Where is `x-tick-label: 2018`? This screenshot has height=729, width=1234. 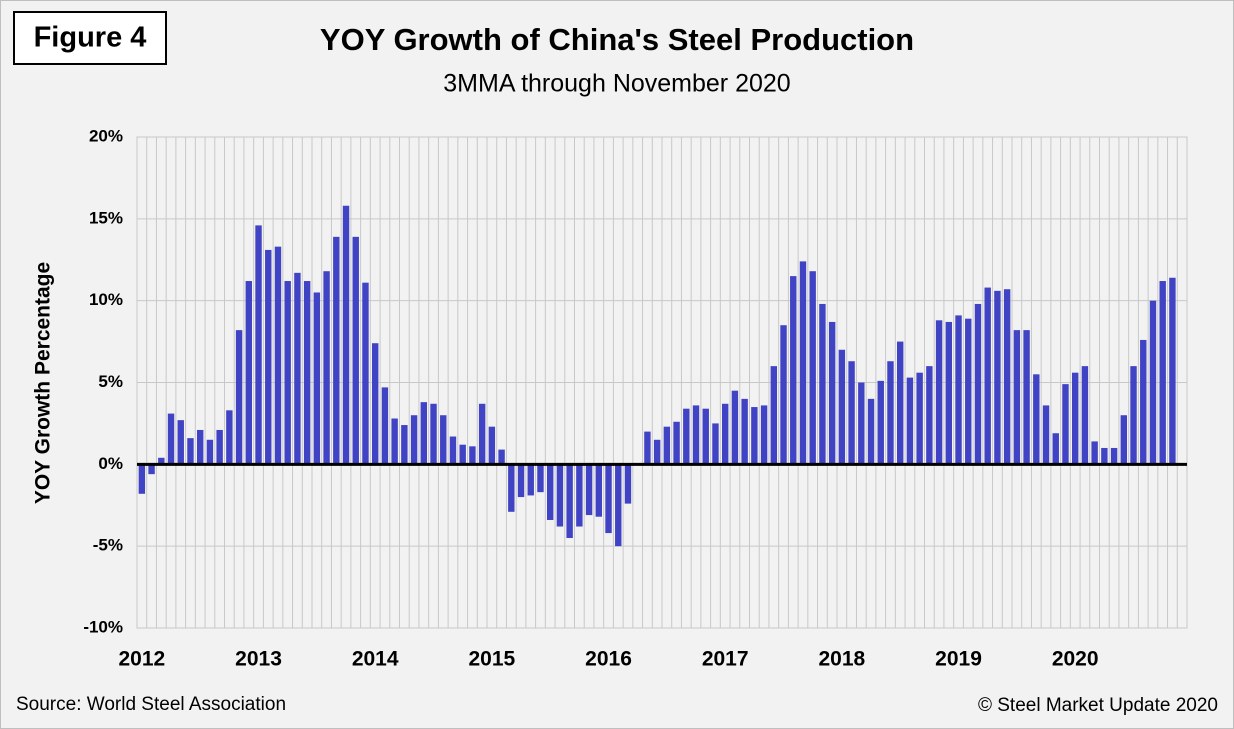
x-tick-label: 2018 is located at coordinates (842, 659).